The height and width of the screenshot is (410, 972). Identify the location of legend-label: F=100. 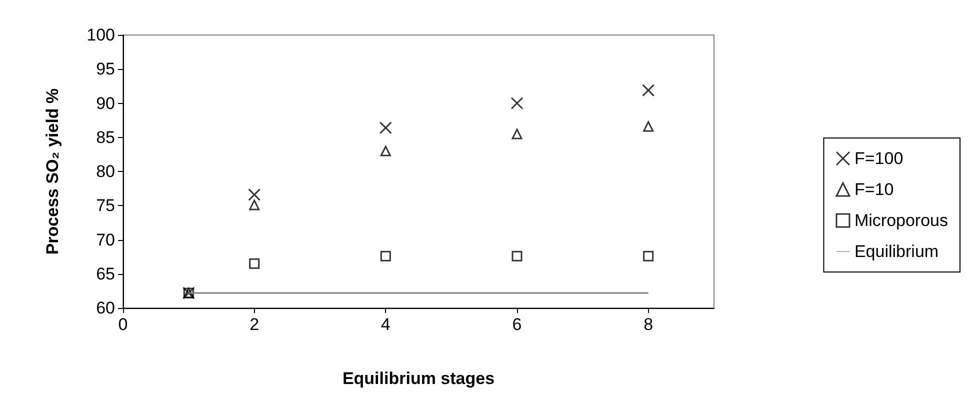
(879, 158).